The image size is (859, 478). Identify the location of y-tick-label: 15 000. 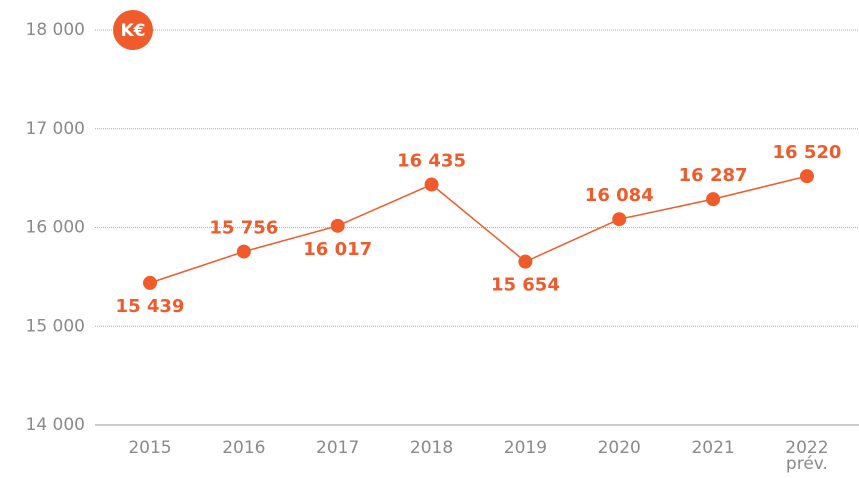
(55, 326).